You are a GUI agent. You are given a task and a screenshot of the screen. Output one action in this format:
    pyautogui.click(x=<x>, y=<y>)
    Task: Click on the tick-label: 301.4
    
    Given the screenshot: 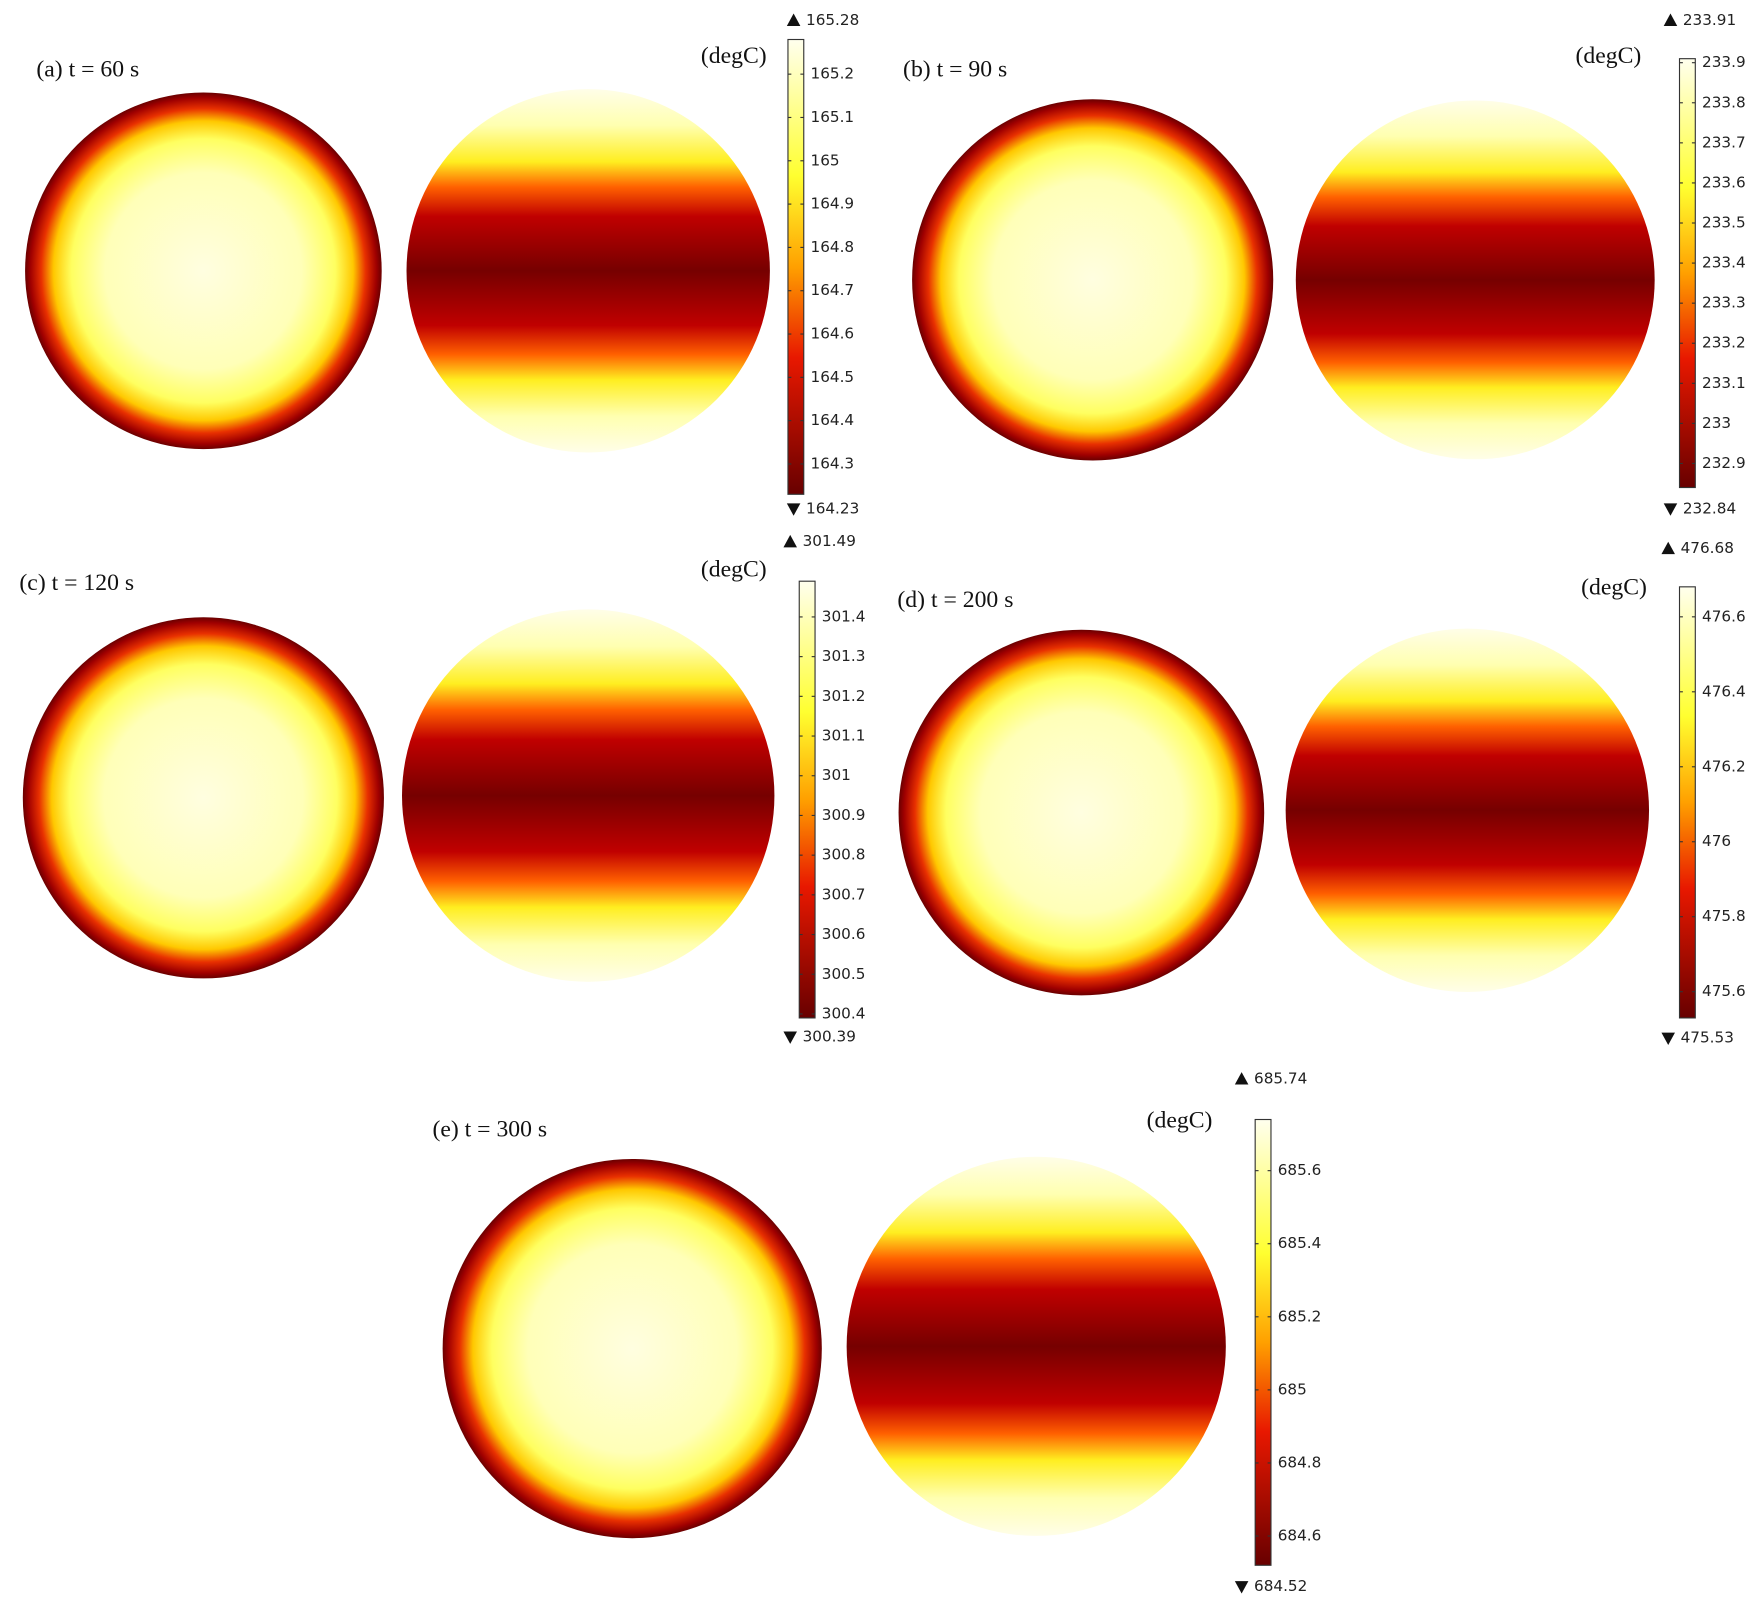 What is the action you would take?
    pyautogui.click(x=844, y=616)
    